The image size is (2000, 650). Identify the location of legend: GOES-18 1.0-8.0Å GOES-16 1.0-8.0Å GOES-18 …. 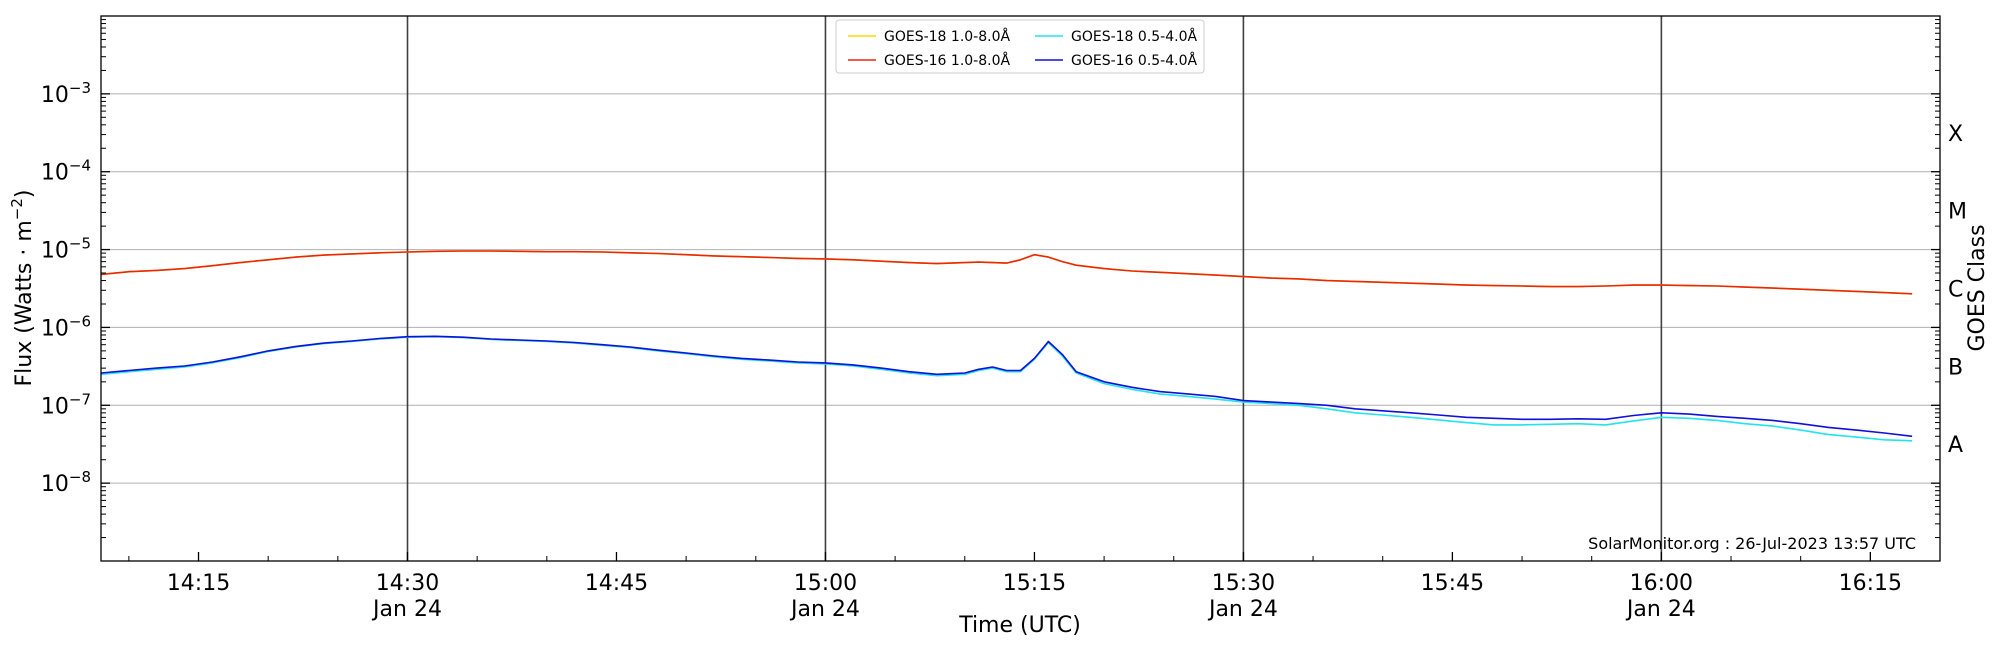
(1020, 46).